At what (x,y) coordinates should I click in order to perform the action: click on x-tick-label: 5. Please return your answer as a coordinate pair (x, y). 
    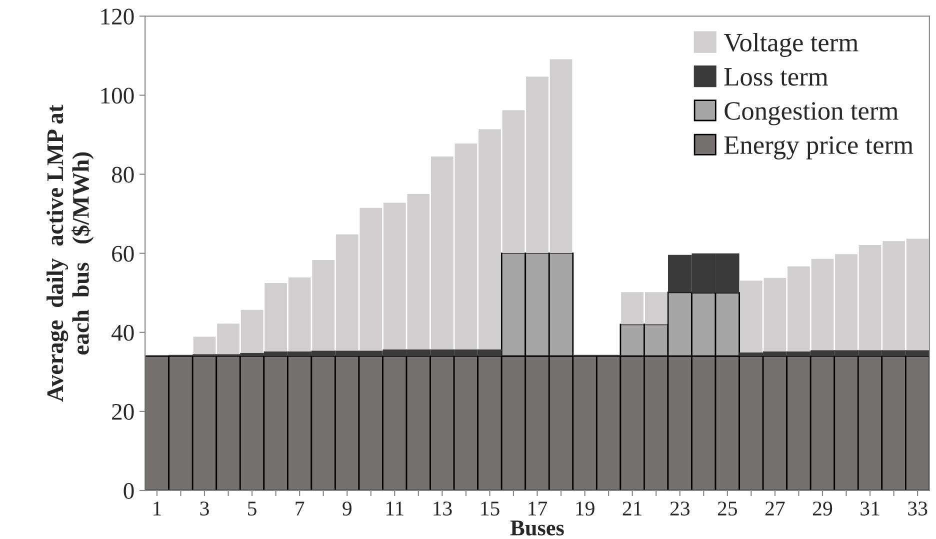
    Looking at the image, I should click on (252, 509).